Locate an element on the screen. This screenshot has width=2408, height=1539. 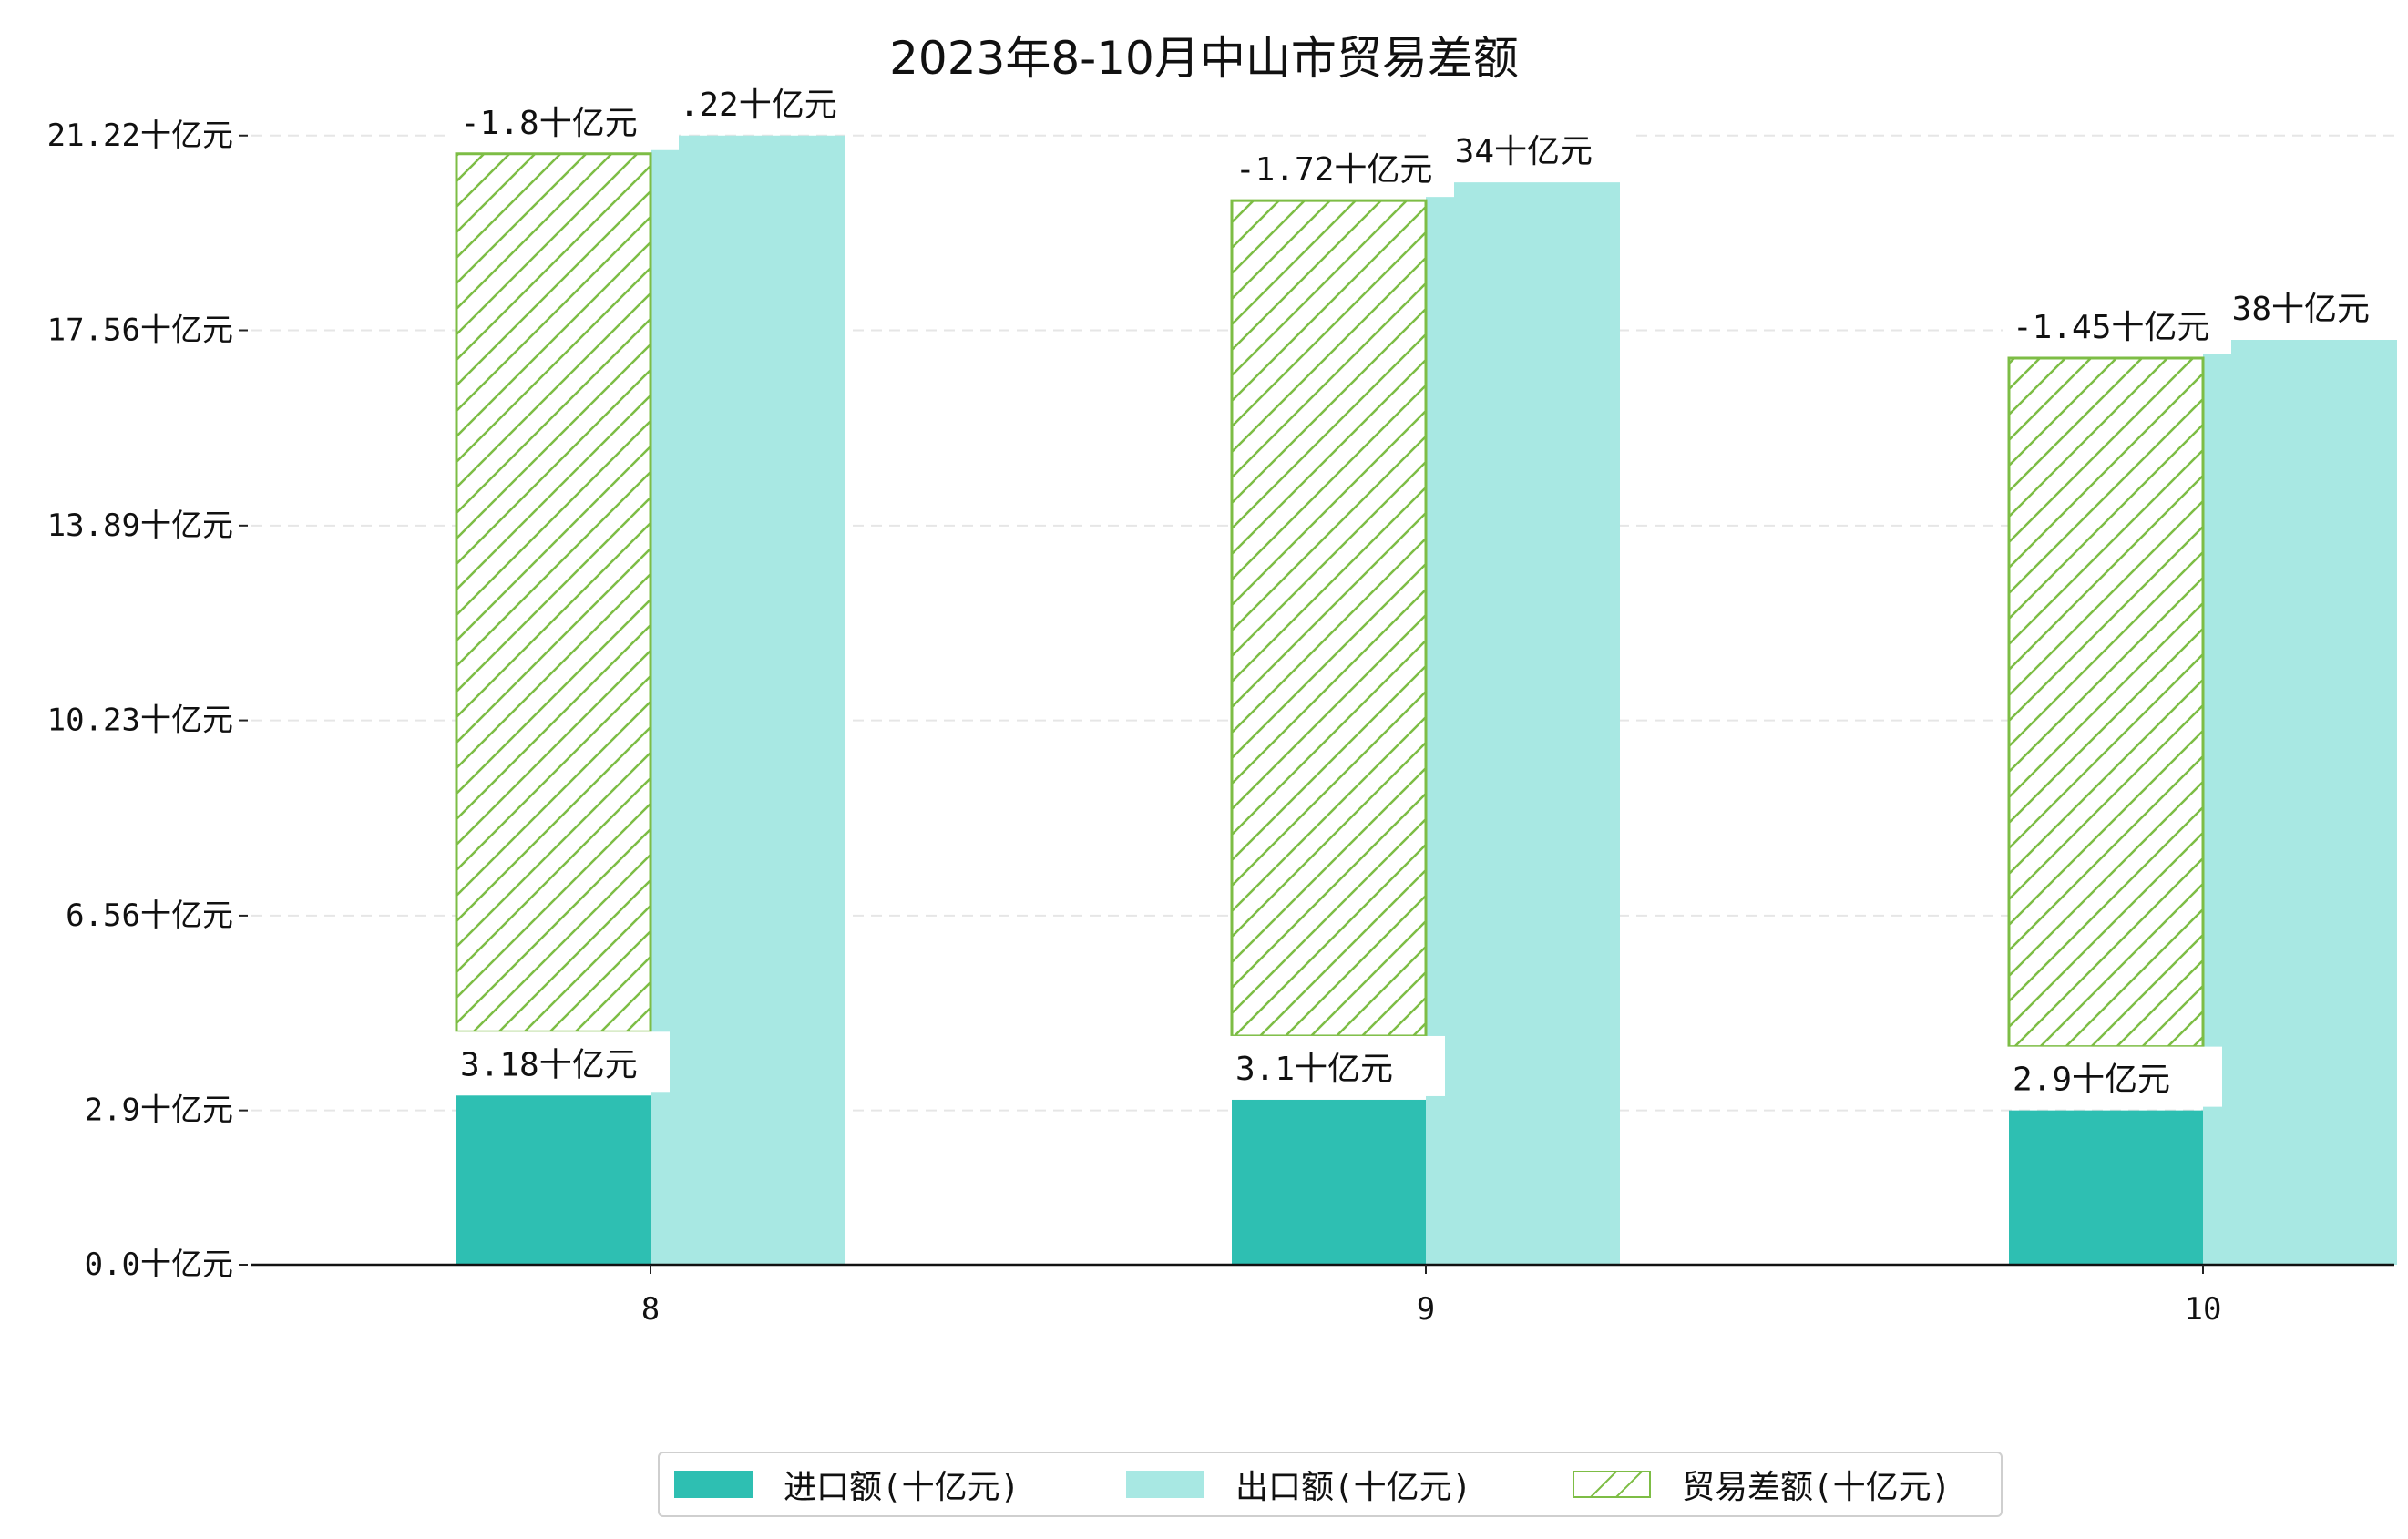
x-tick-label: 10 is located at coordinates (2203, 1310).